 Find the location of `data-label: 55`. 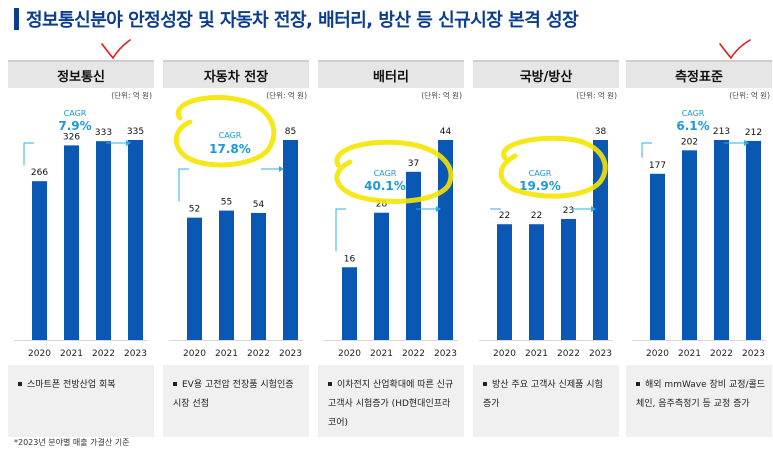

data-label: 55 is located at coordinates (226, 203).